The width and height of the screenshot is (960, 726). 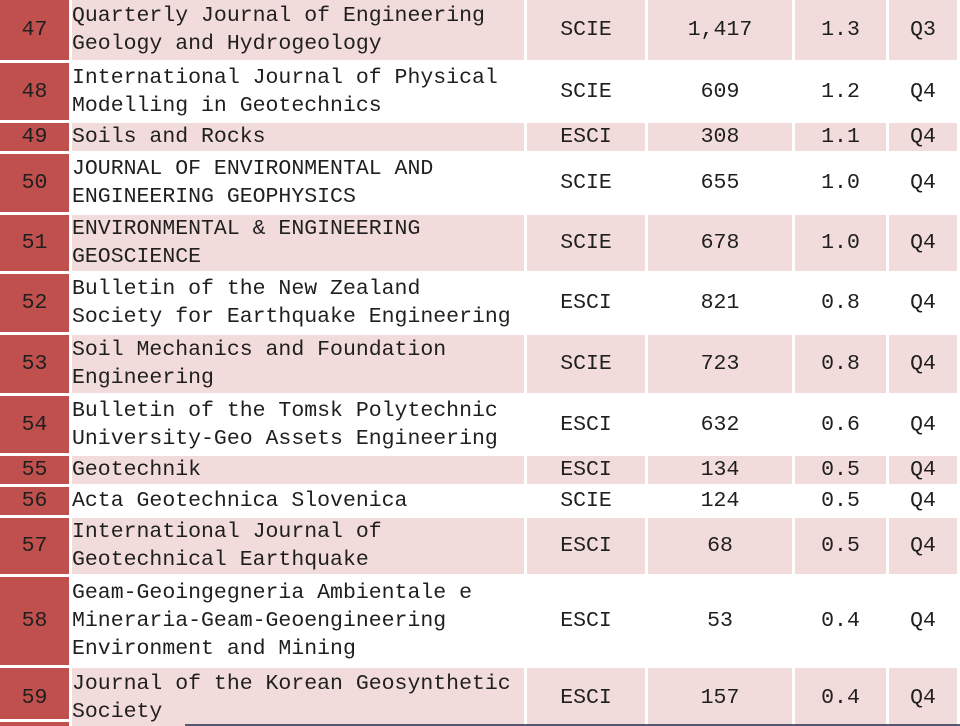 I want to click on total-cites-cell: 609, so click(x=721, y=93).